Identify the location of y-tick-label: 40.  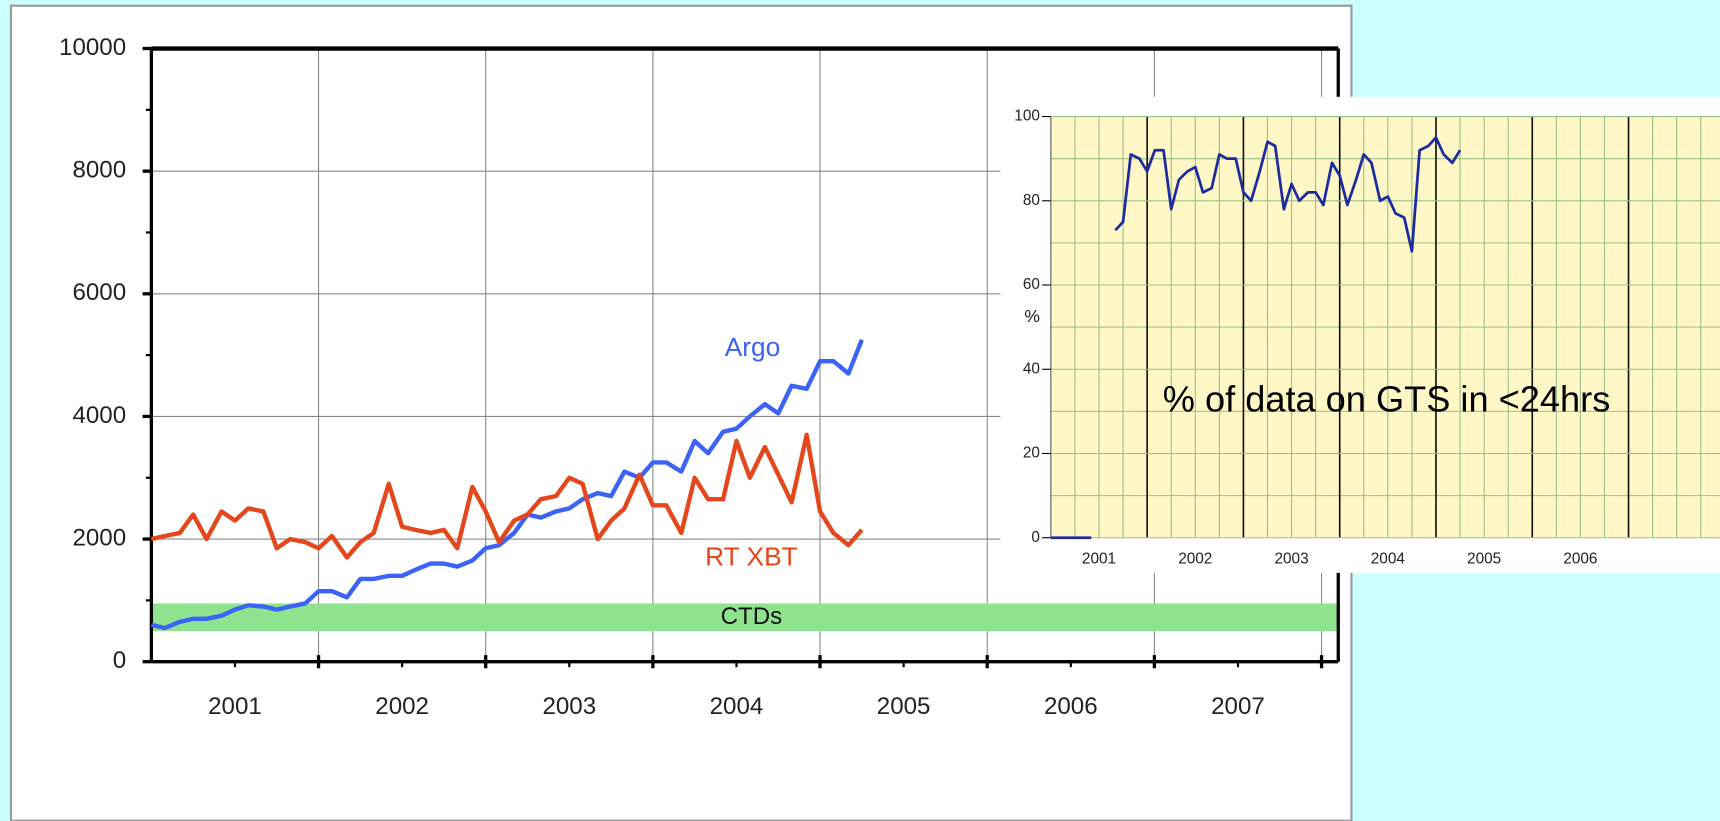
(1031, 368).